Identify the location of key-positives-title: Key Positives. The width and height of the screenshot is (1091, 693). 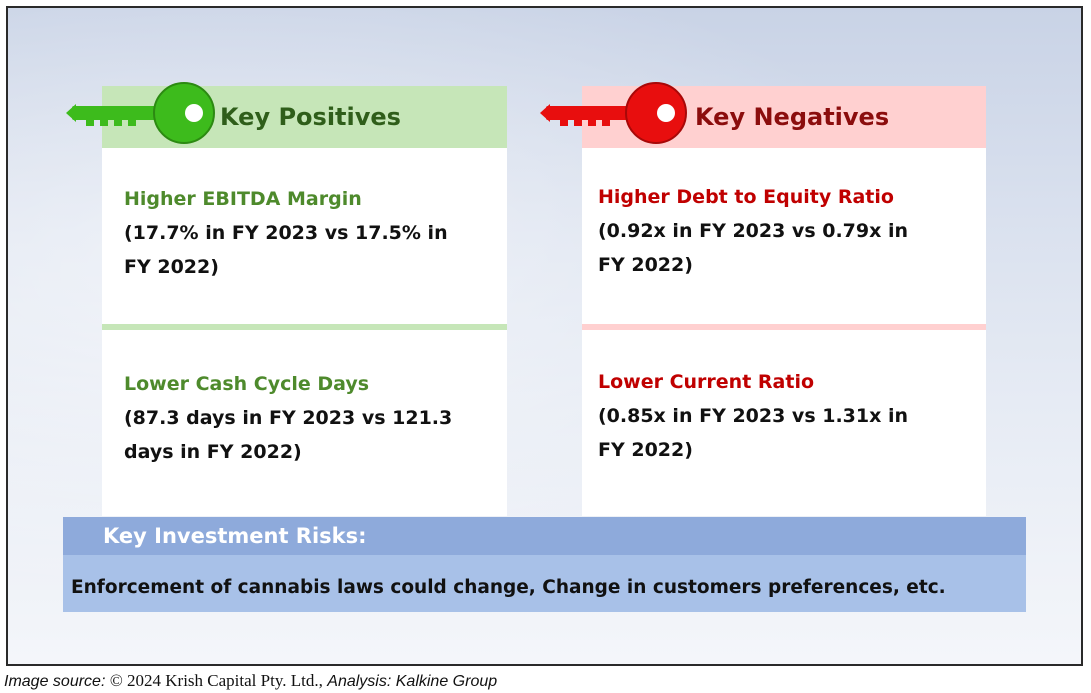
(310, 117).